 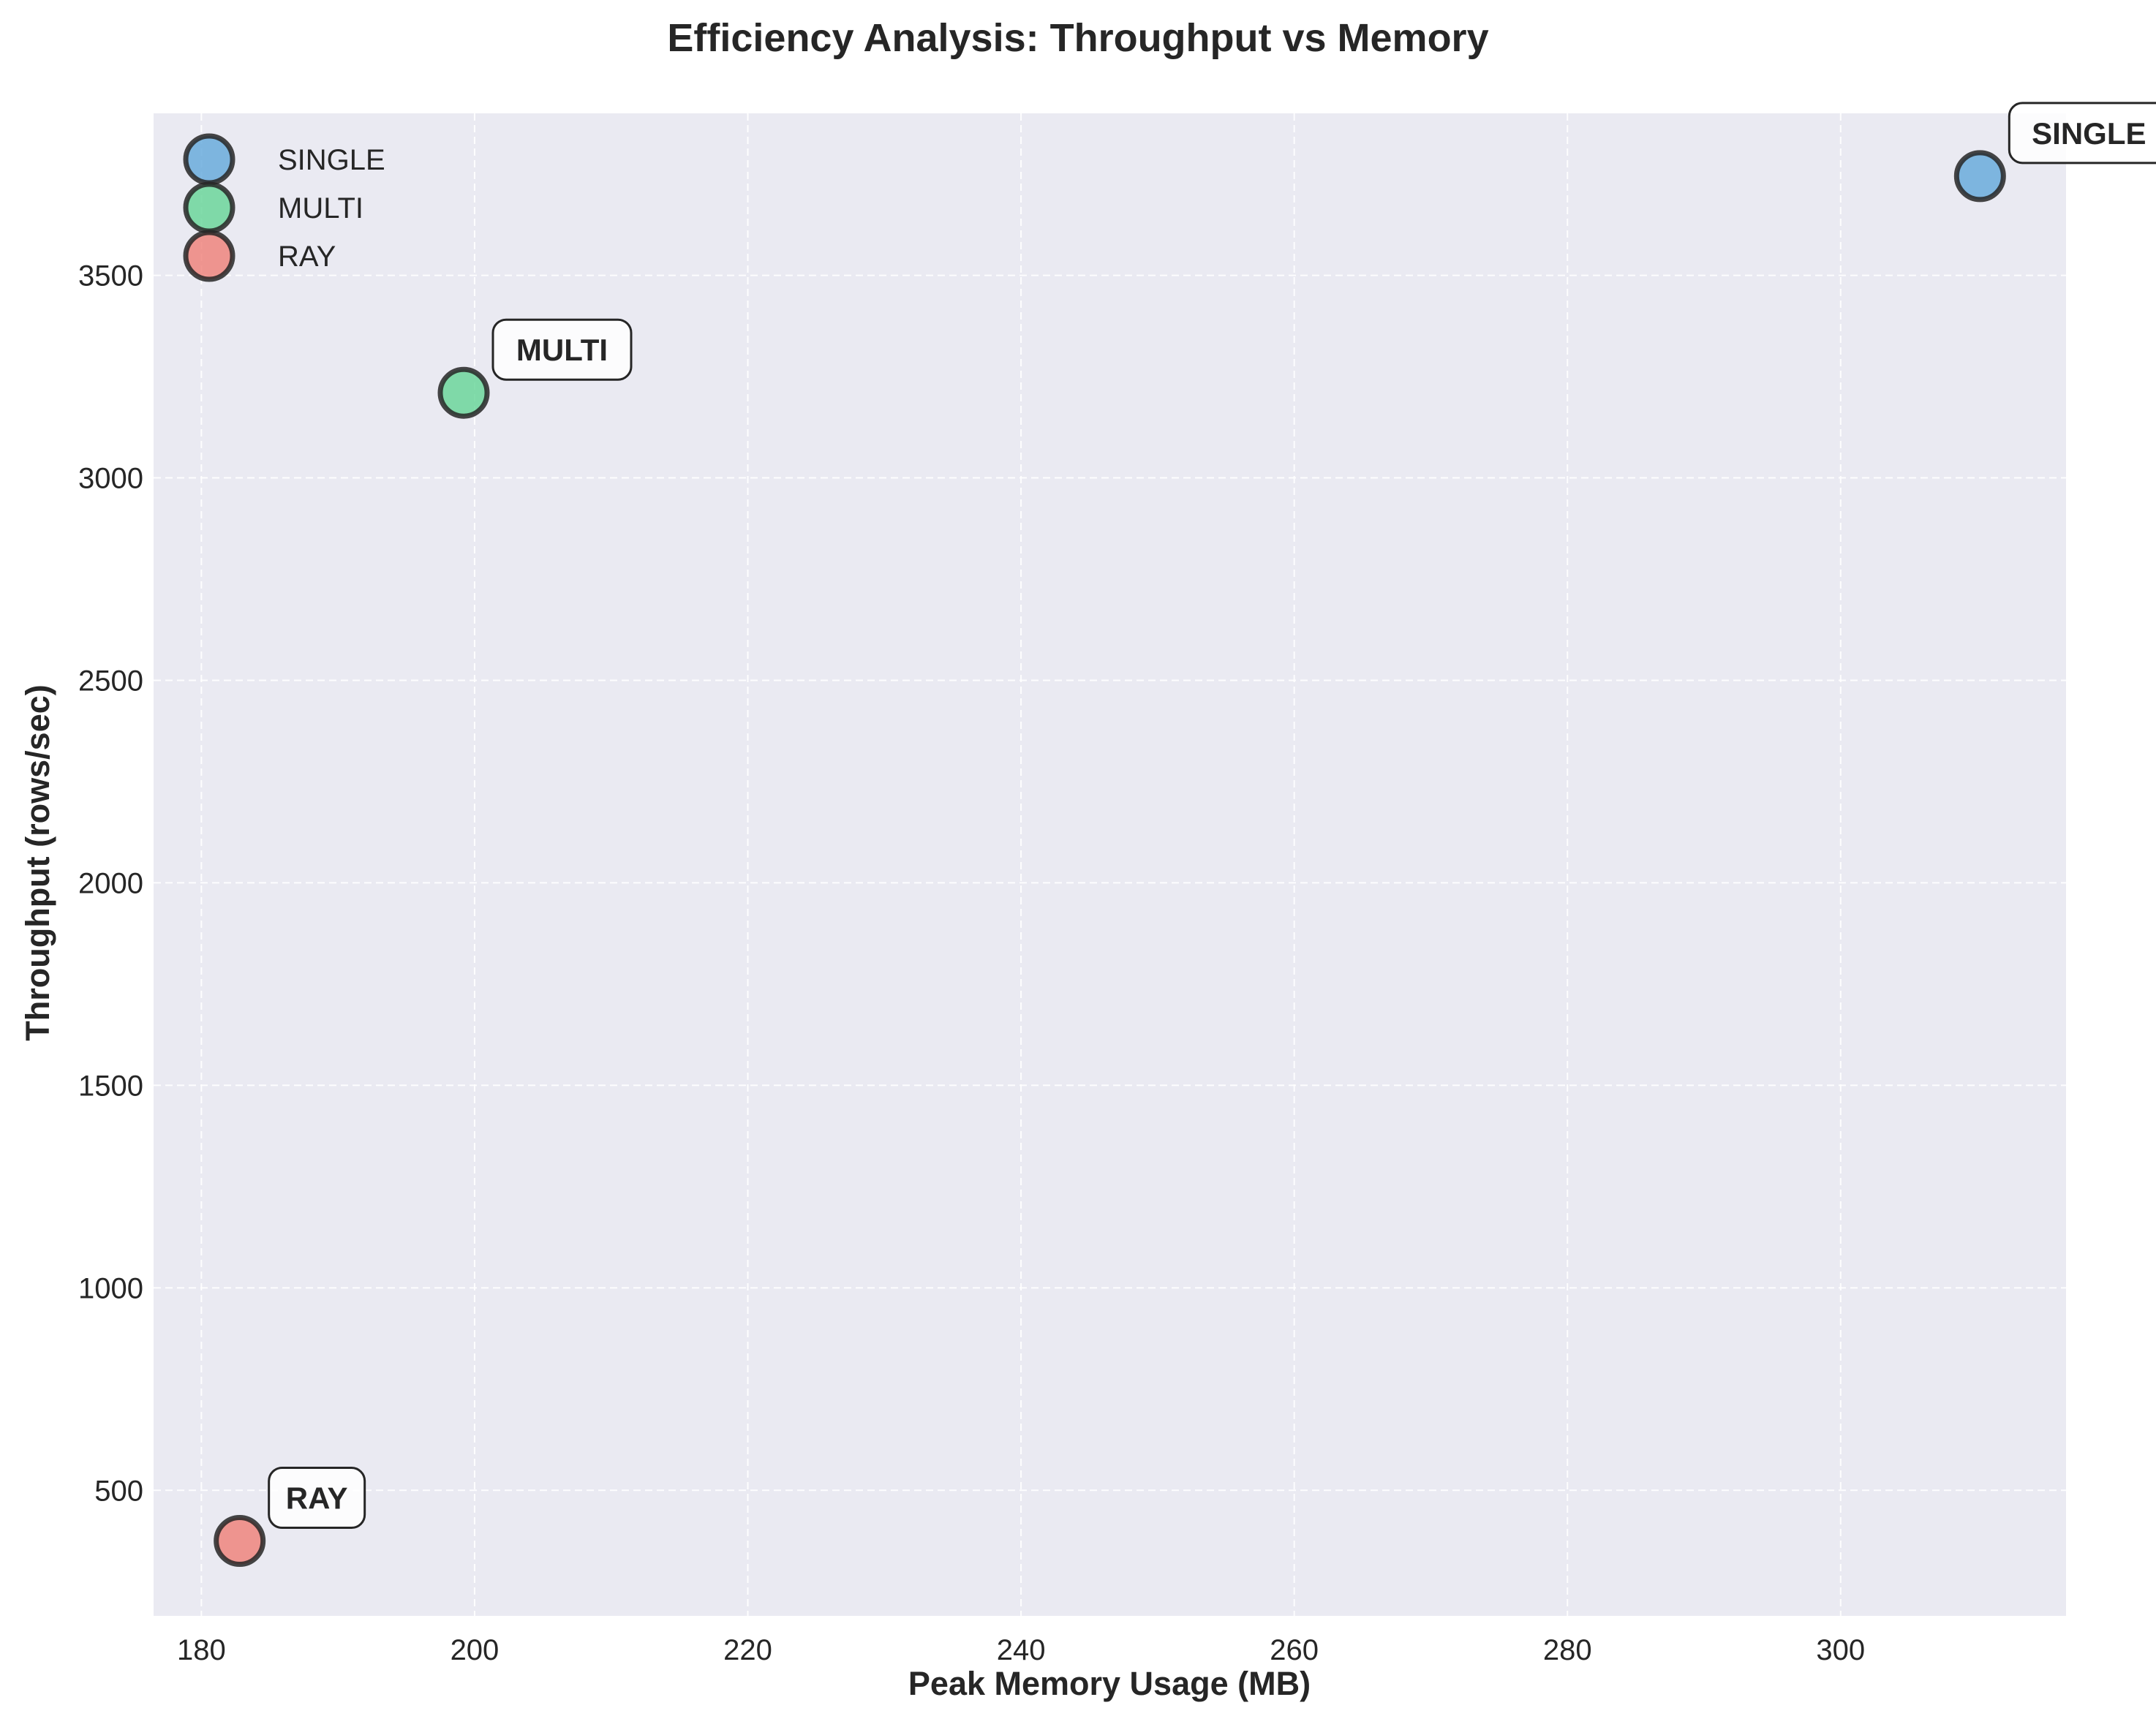 What do you see at coordinates (463, 392) in the screenshot?
I see `data-point-multi` at bounding box center [463, 392].